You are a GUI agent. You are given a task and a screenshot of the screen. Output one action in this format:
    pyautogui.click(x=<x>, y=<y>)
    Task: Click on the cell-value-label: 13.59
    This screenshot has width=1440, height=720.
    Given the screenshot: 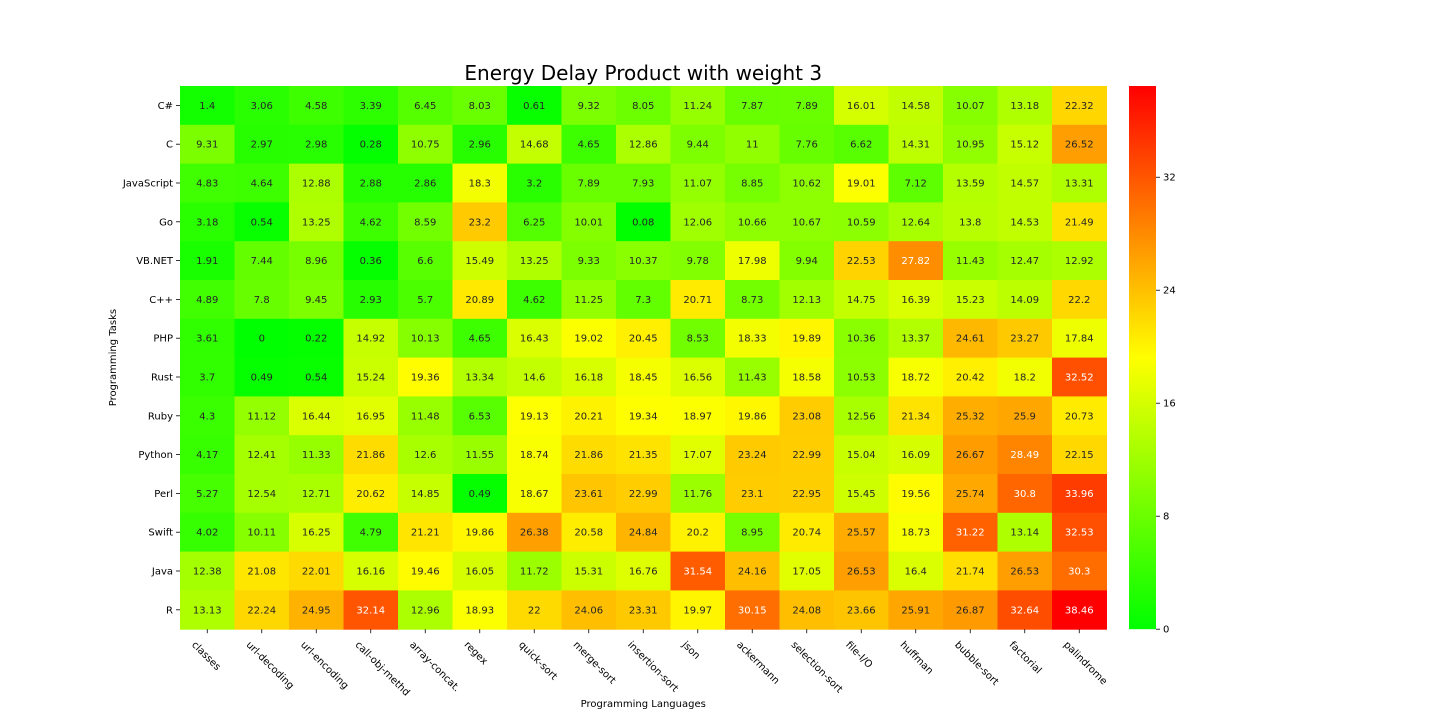 What is the action you would take?
    pyautogui.click(x=970, y=184)
    